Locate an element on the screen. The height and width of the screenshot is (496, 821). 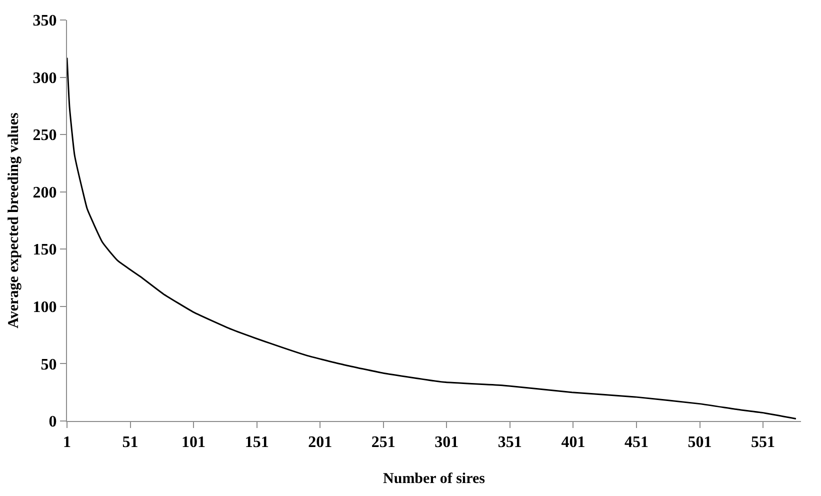
x-tick-label: 351 is located at coordinates (510, 443).